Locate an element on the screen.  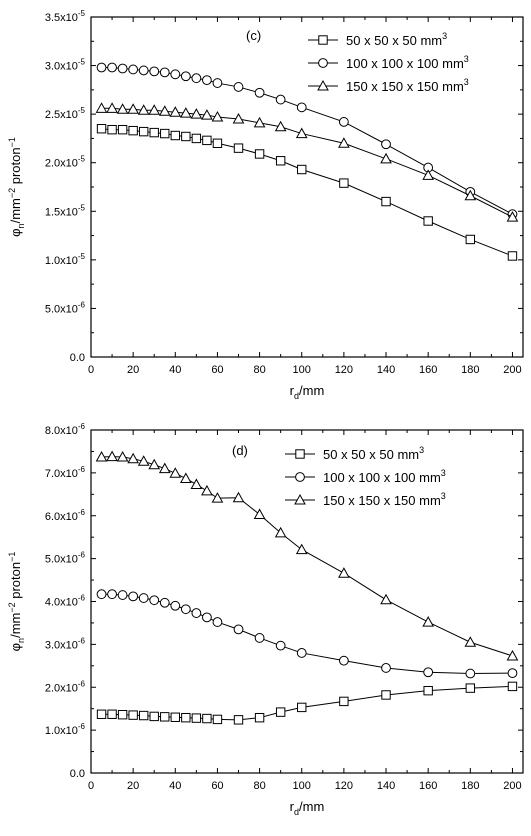
y-tick-label: 7.0x10⁻⁶ is located at coordinates (65, 472).